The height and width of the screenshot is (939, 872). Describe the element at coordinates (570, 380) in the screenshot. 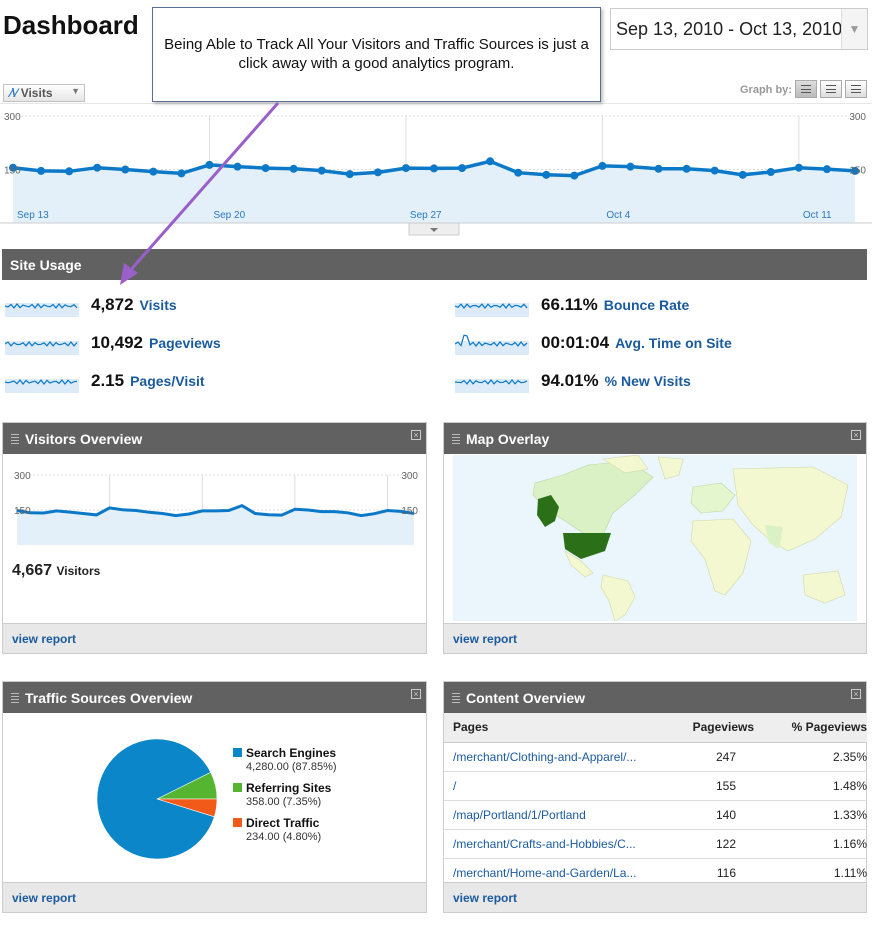

I see `metric-number: 94.01%` at that location.